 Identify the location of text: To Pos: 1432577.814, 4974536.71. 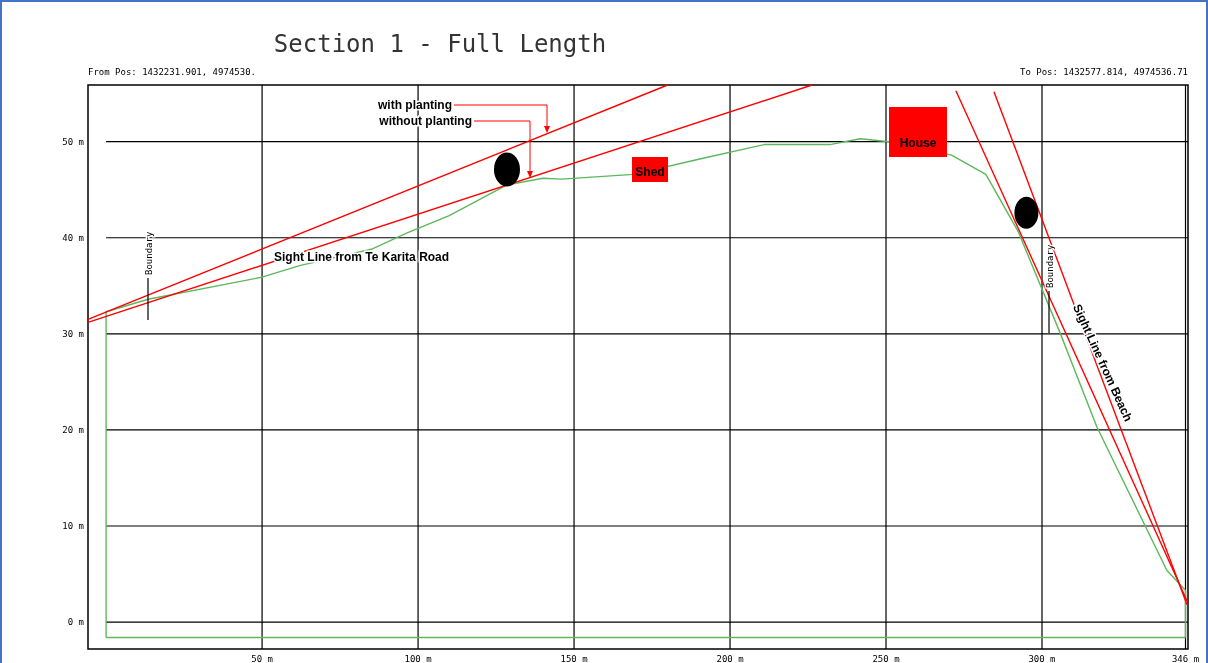
(1104, 72).